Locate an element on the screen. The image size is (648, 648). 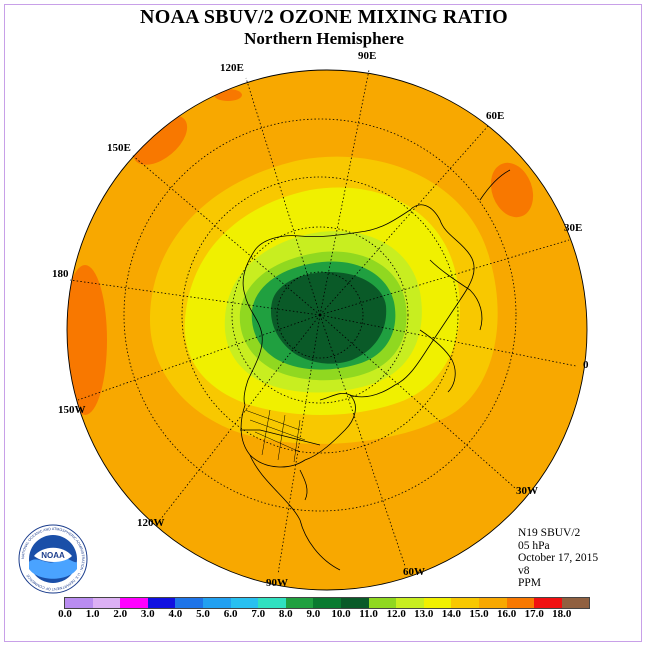
legend-tick-label: 6.0 is located at coordinates (230, 614).